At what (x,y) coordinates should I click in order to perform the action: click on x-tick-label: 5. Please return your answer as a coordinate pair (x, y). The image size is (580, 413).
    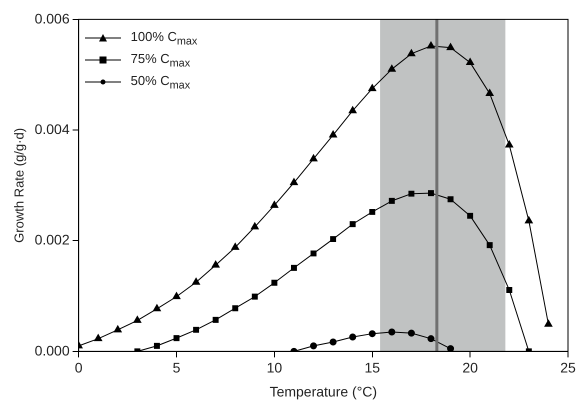
    Looking at the image, I should click on (176, 368).